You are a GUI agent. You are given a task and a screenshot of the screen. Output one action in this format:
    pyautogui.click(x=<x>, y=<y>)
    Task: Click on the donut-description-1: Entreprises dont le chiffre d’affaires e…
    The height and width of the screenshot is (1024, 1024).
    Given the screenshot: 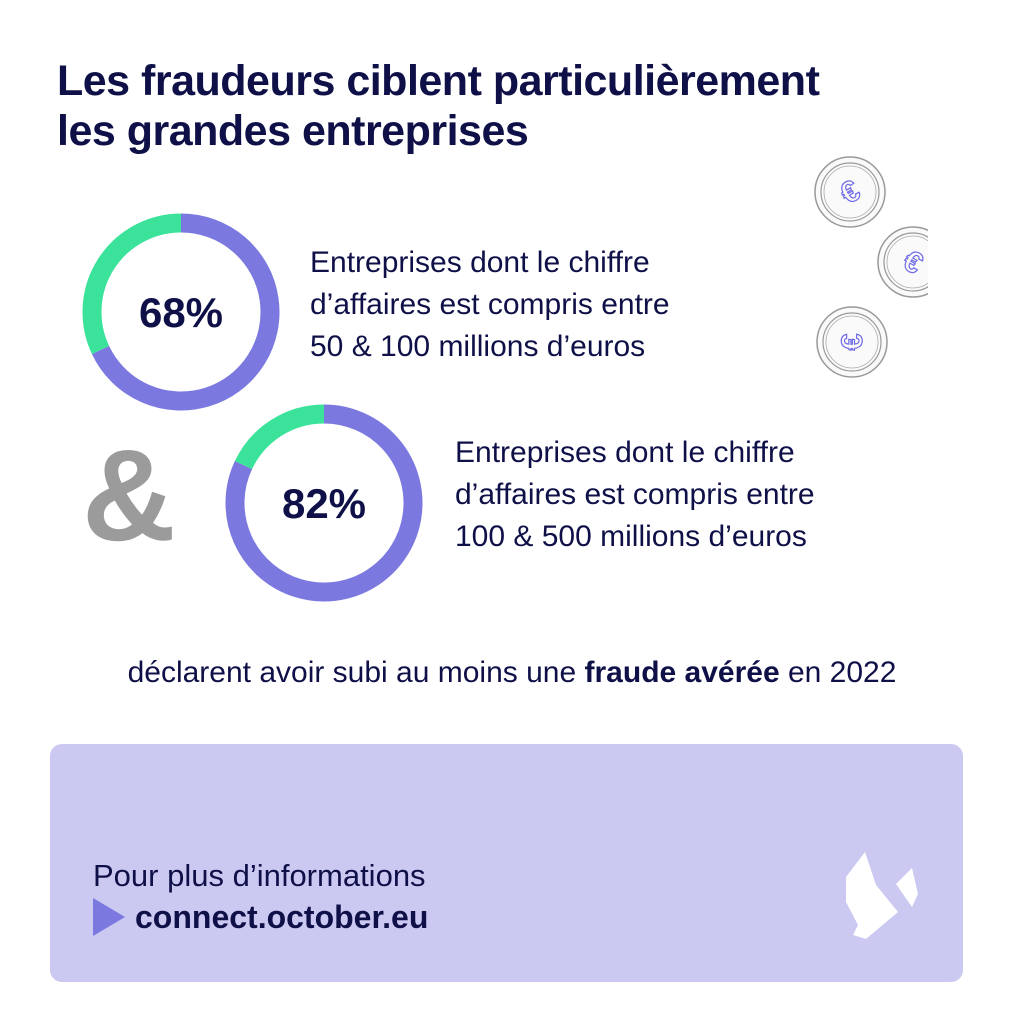 What is the action you would take?
    pyautogui.click(x=490, y=305)
    